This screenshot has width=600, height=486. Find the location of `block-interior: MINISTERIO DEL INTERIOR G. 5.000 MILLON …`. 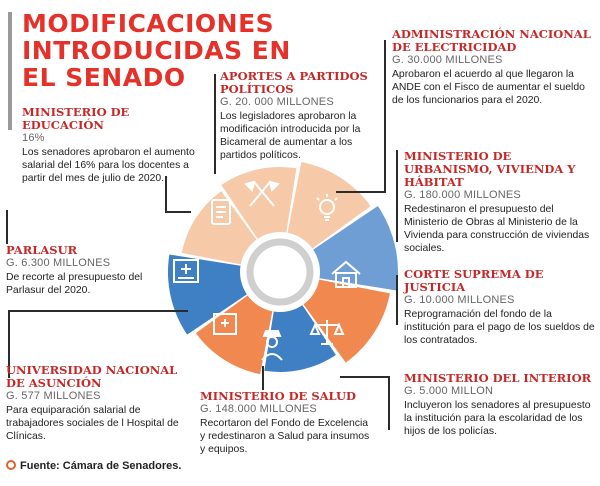

block-interior: MINISTERIO DEL INTERIOR G. 5.000 MILLON … is located at coordinates (499, 405).